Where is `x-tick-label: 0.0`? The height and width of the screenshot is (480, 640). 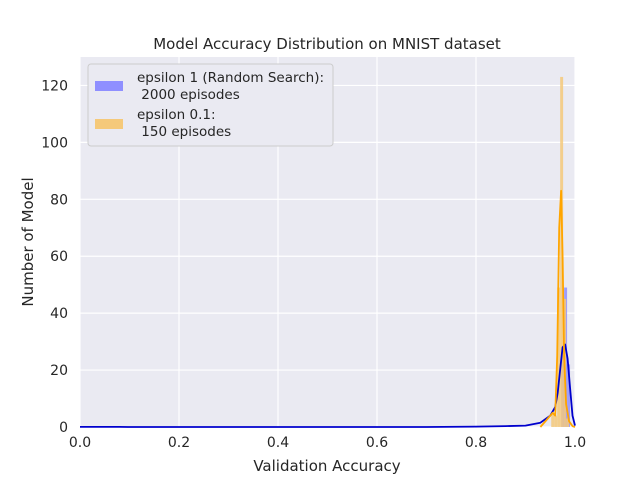
x-tick-label: 0.0 is located at coordinates (80, 443).